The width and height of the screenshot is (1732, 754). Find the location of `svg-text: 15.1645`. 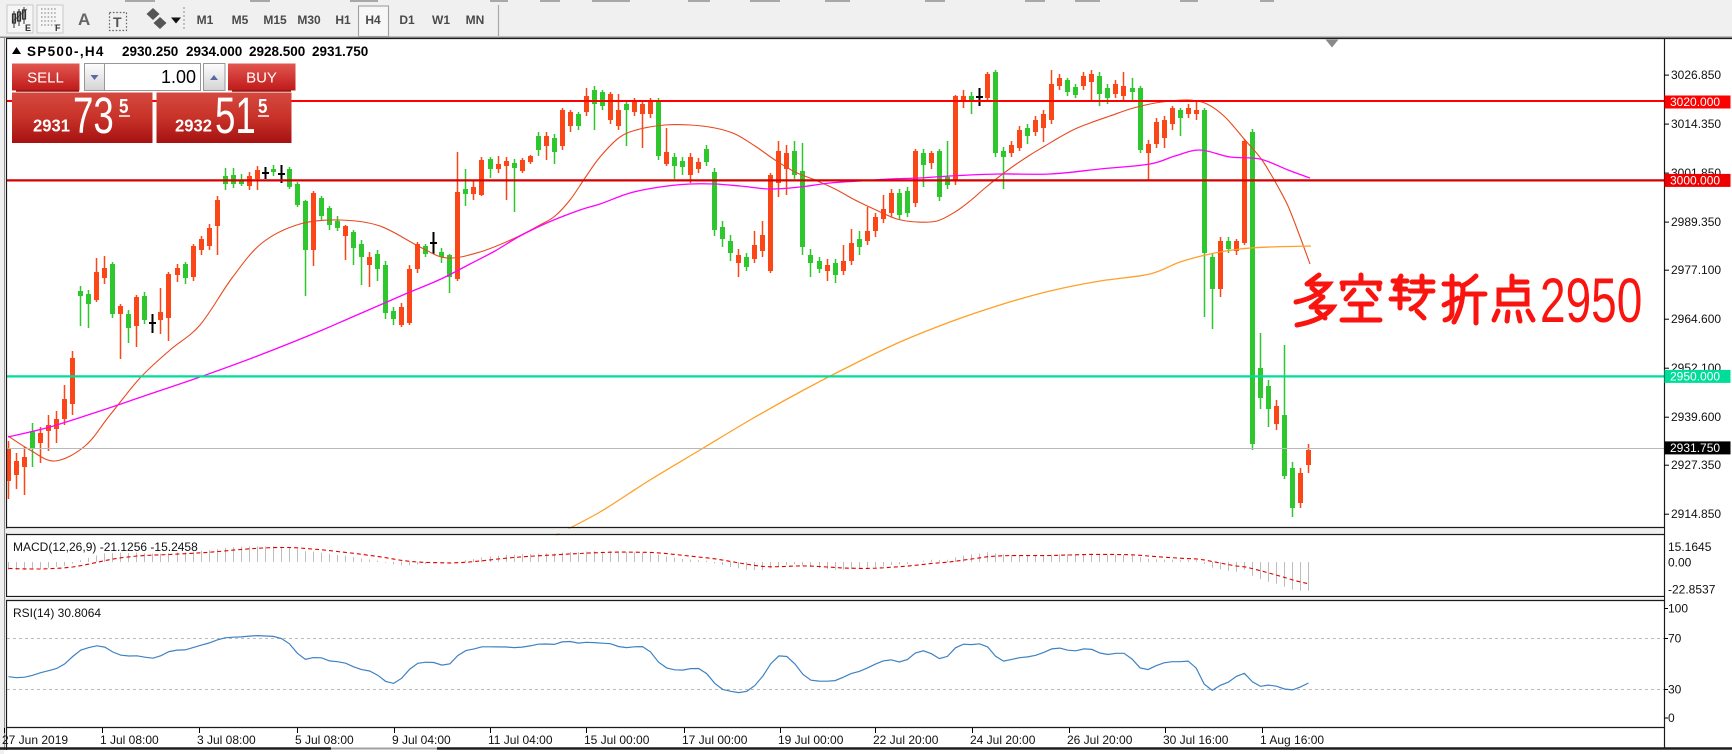

svg-text: 15.1645 is located at coordinates (1690, 547).